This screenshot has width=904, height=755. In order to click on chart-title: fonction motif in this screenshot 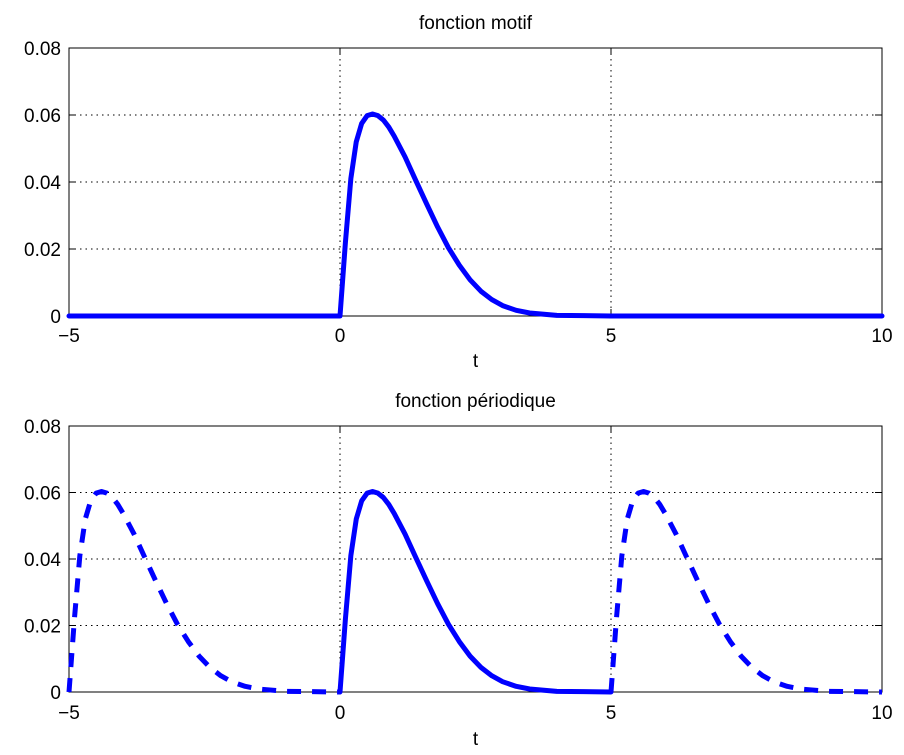, I will do `click(476, 23)`.